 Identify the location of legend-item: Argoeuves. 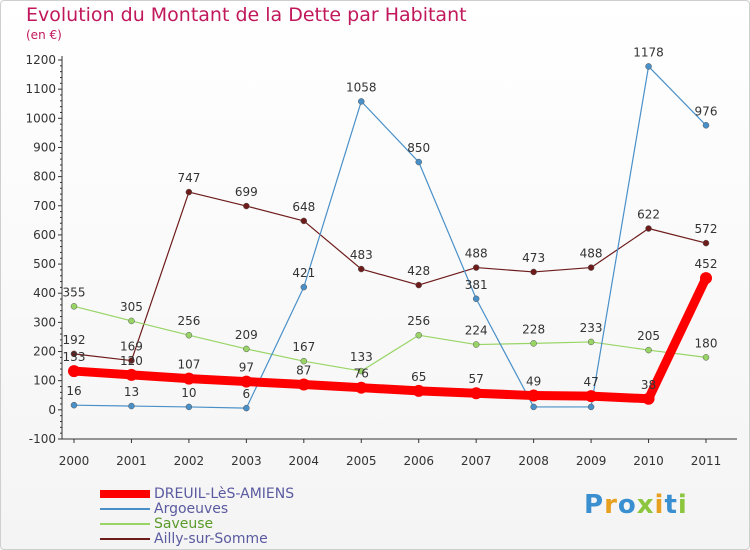
(197, 509).